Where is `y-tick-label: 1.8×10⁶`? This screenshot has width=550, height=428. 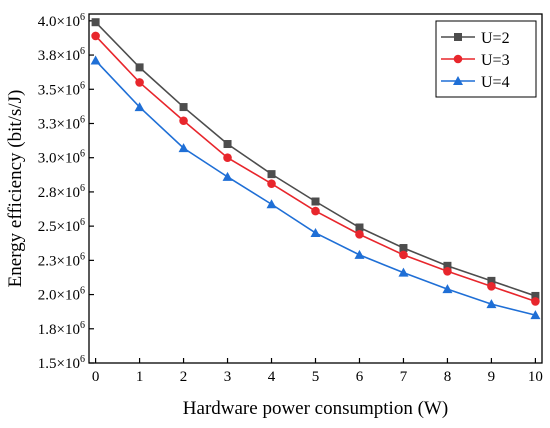
y-tick-label: 1.8×10⁶ is located at coordinates (61, 329).